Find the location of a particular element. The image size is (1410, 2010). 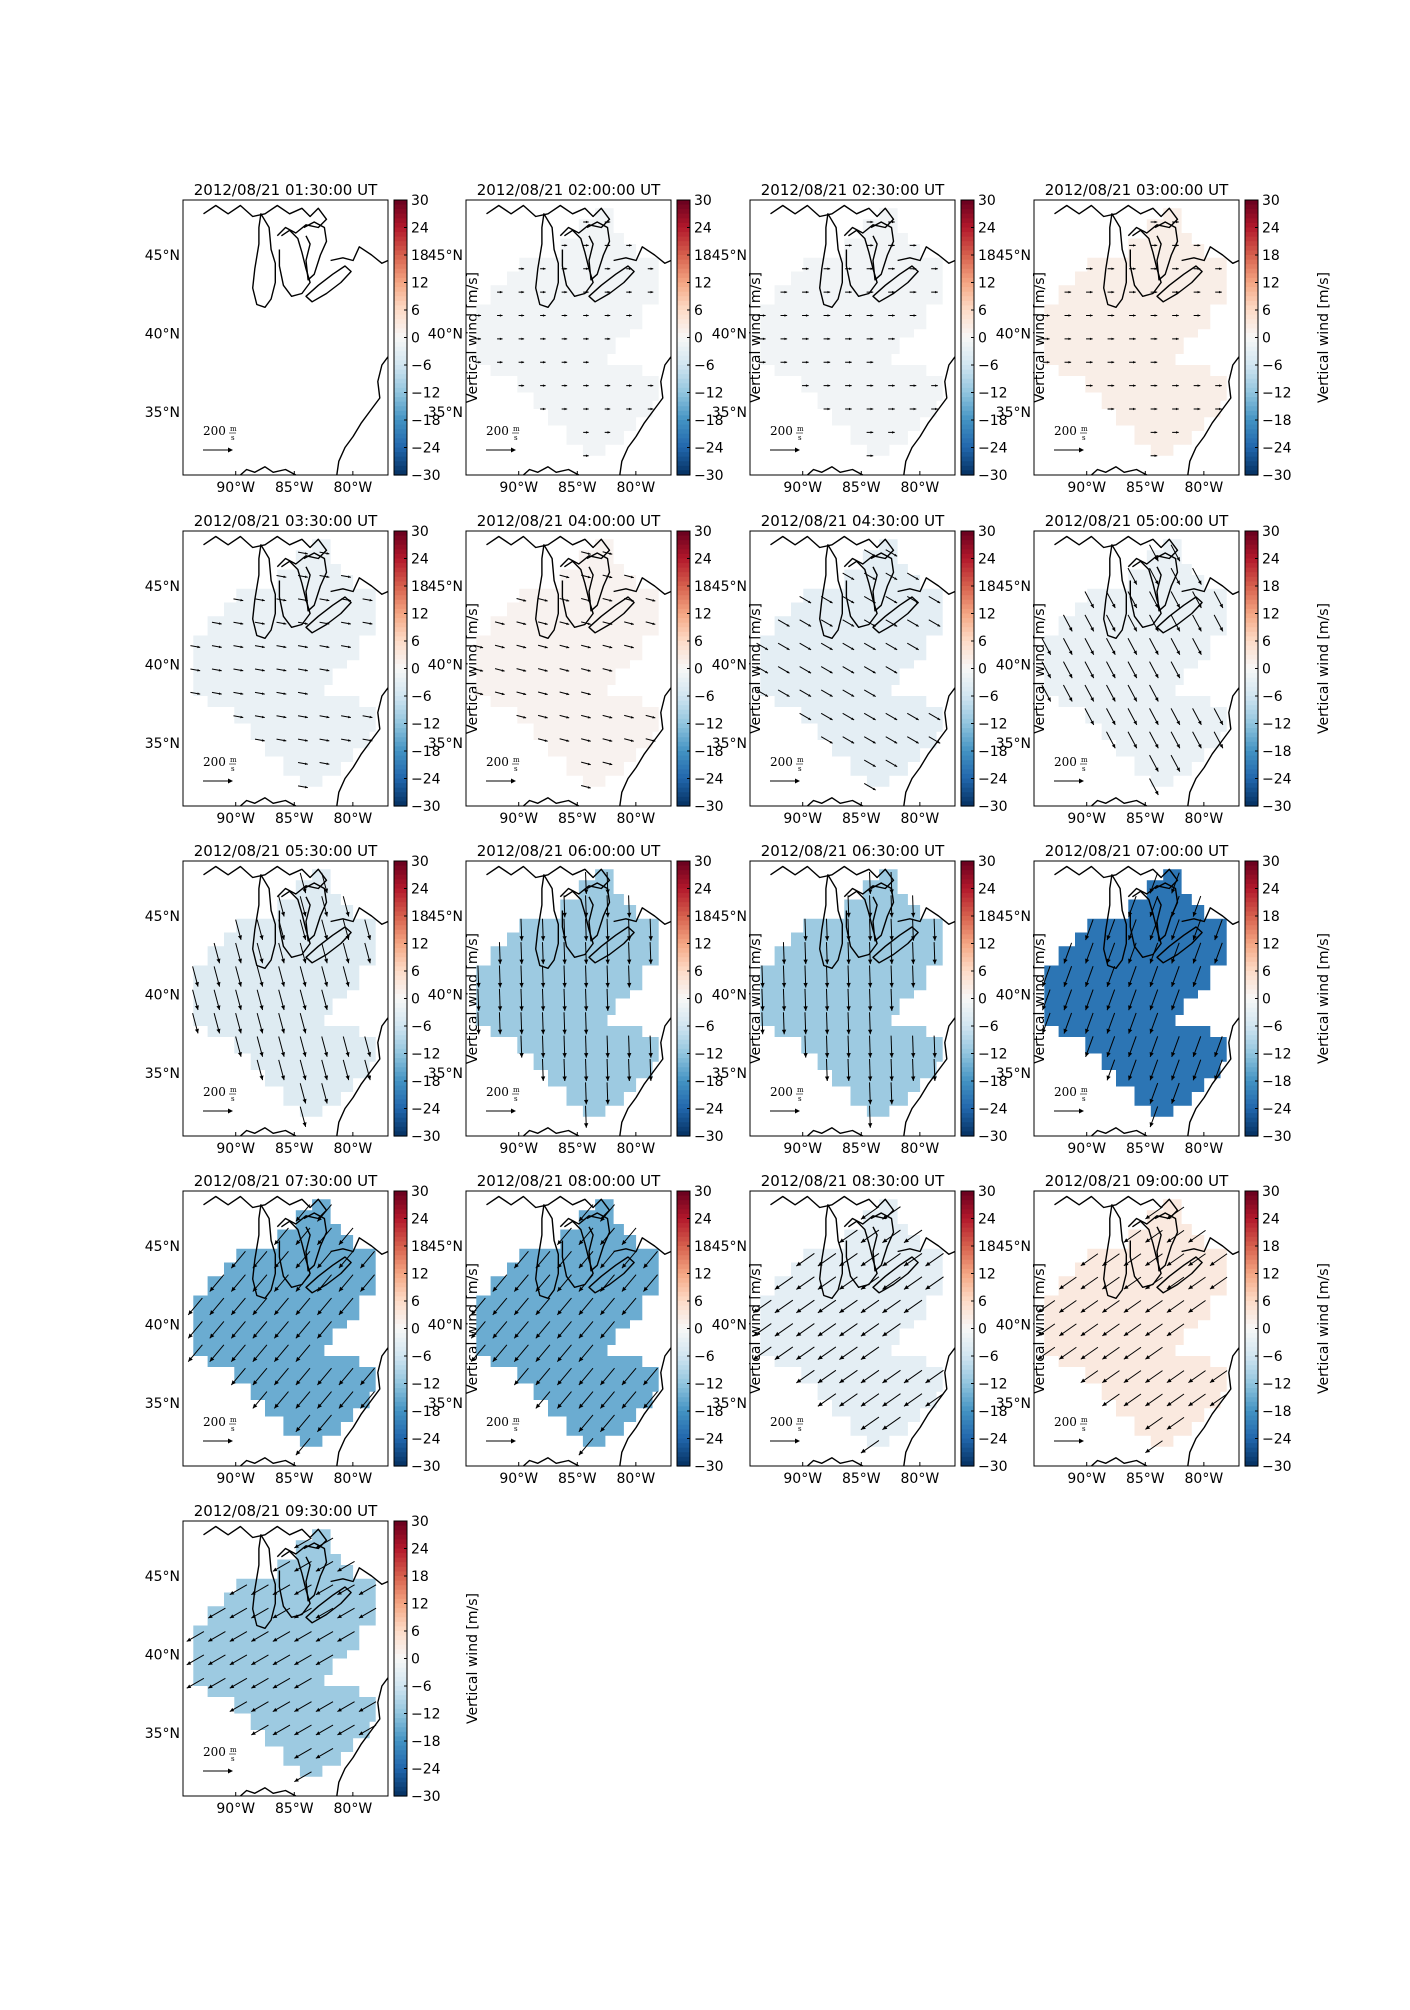

colorbar-tick-label: 6 is located at coordinates (1266, 1302).